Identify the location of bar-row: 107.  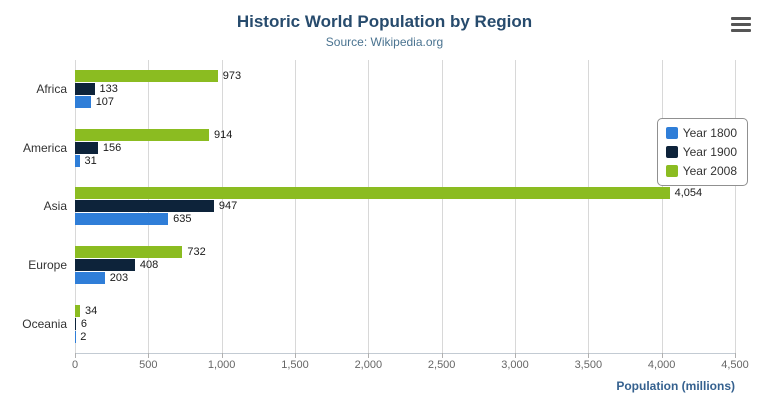
(405, 102).